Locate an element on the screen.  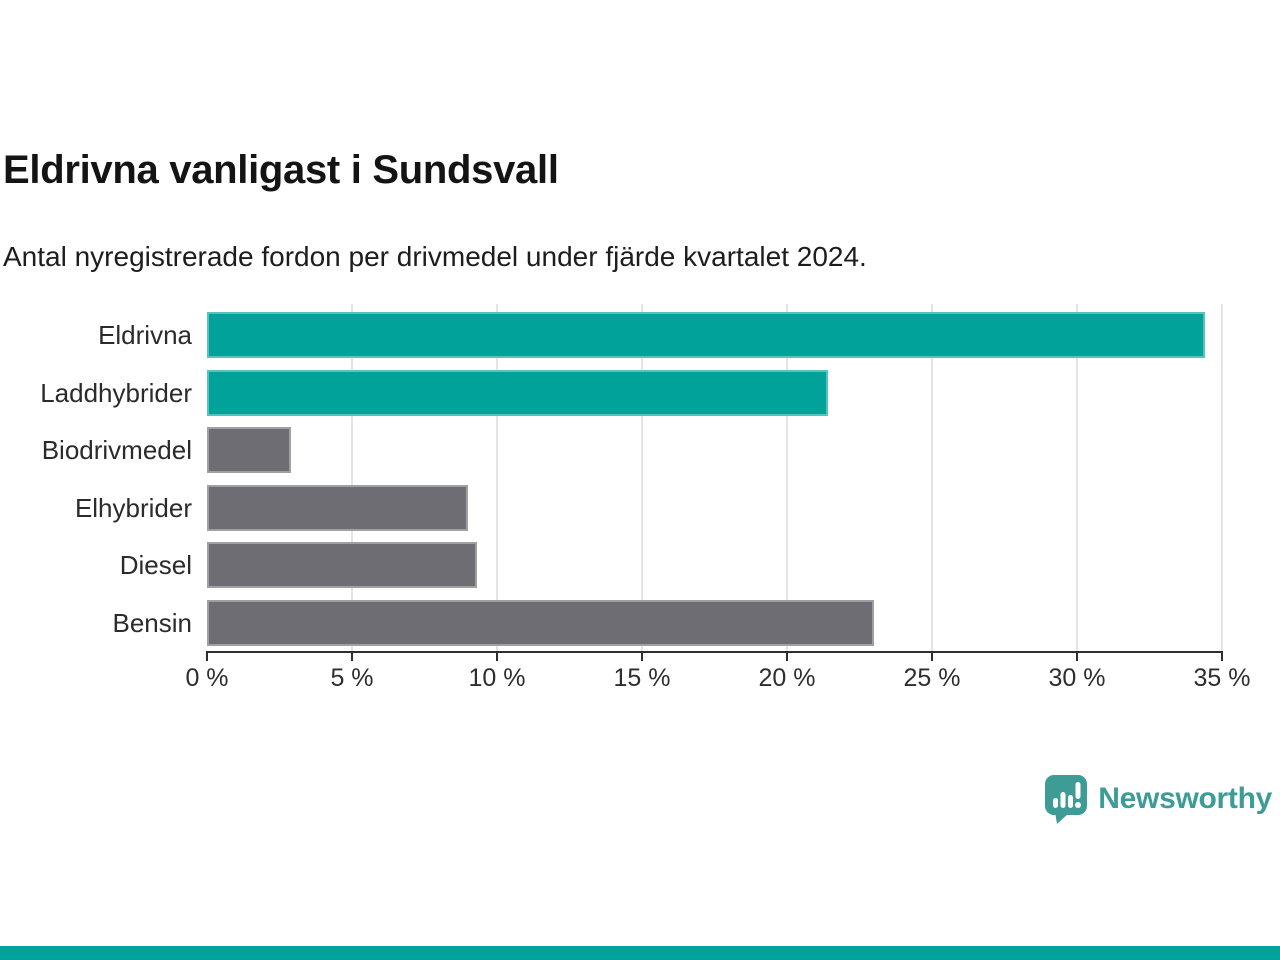
category-label: Biodrivmedel is located at coordinates (116, 450).